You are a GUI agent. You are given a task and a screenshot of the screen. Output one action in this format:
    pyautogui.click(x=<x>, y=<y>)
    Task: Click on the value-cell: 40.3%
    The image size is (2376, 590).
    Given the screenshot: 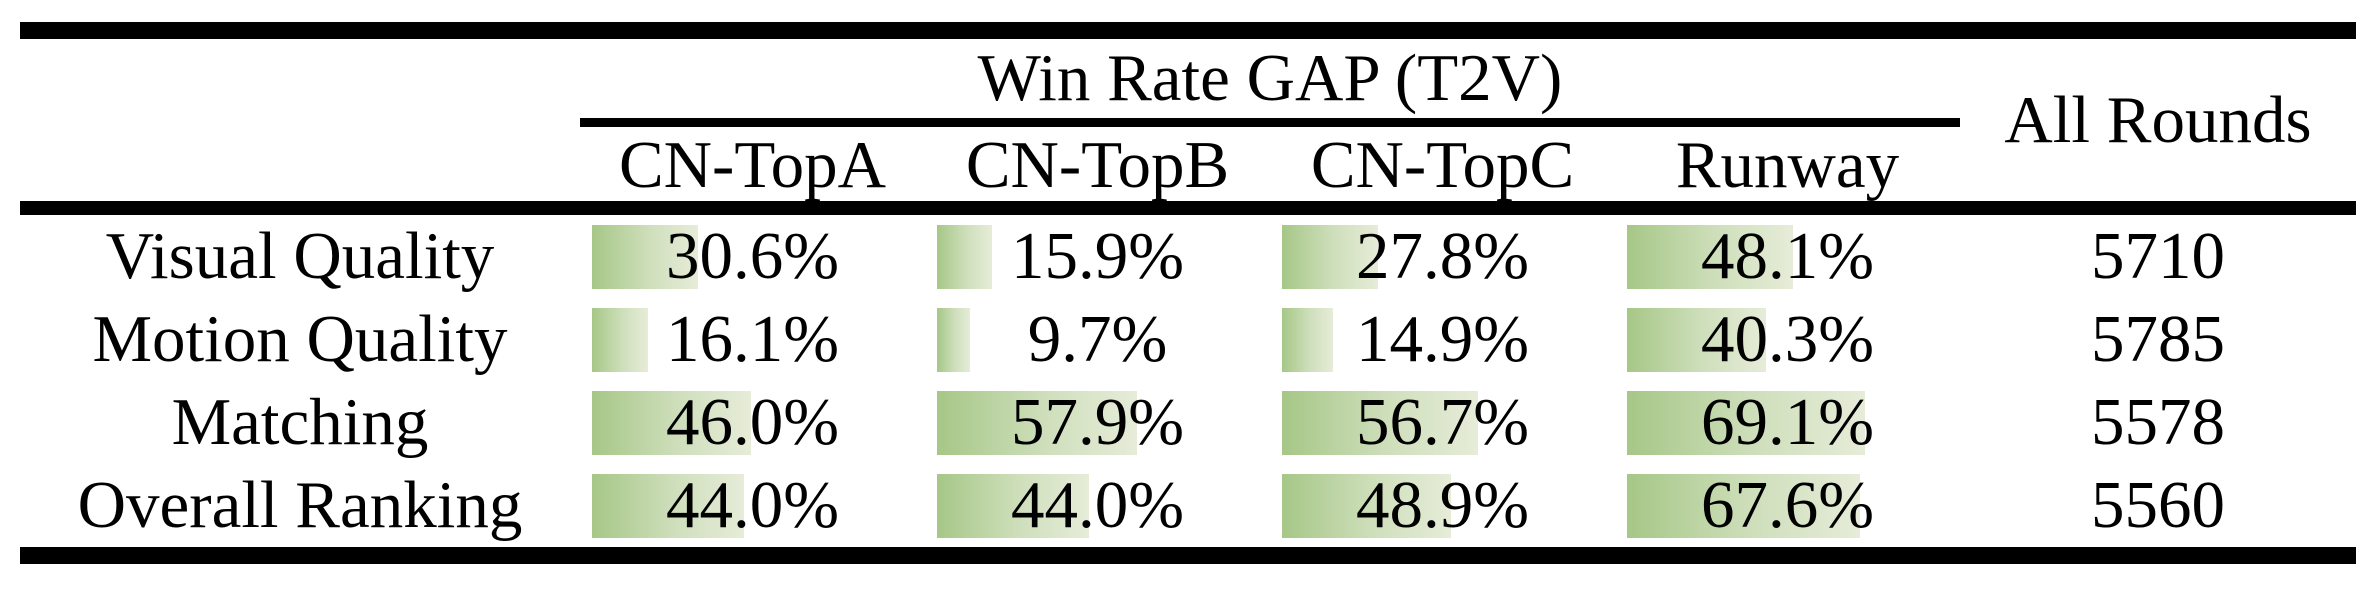 What is the action you would take?
    pyautogui.click(x=1787, y=339)
    